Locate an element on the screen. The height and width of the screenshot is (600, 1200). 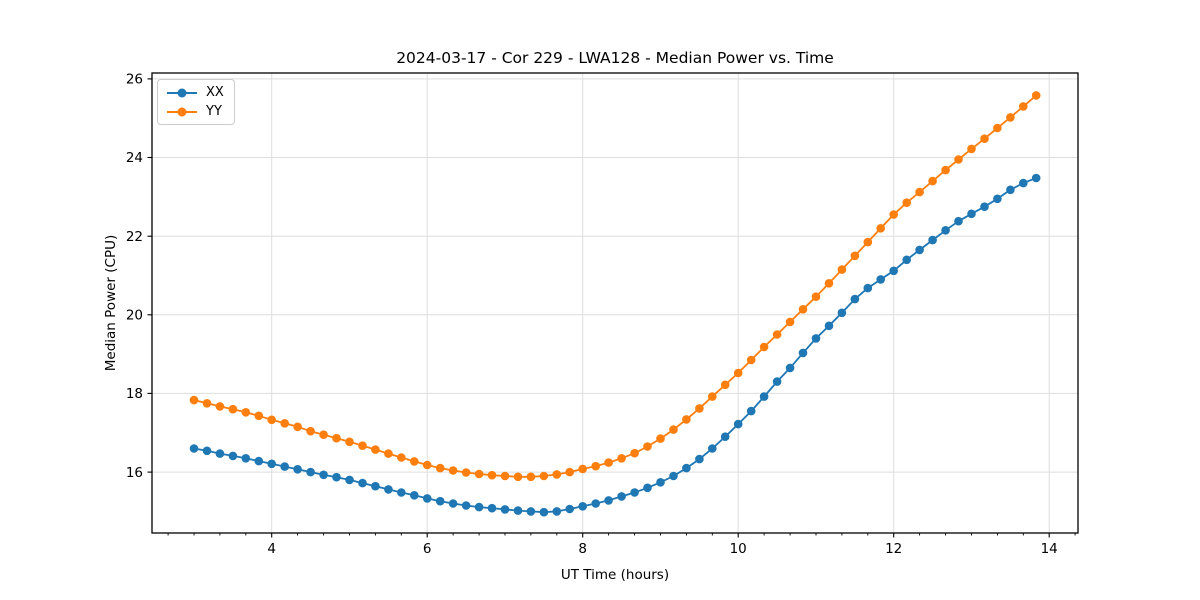
legend-swatch-yy-icon is located at coordinates (182, 111).